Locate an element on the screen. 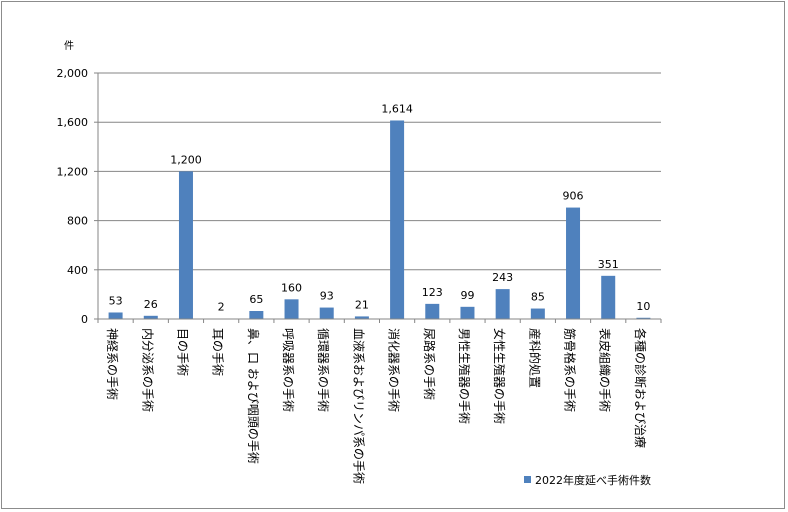 The image size is (788, 512). data-label: 26 is located at coordinates (151, 304).